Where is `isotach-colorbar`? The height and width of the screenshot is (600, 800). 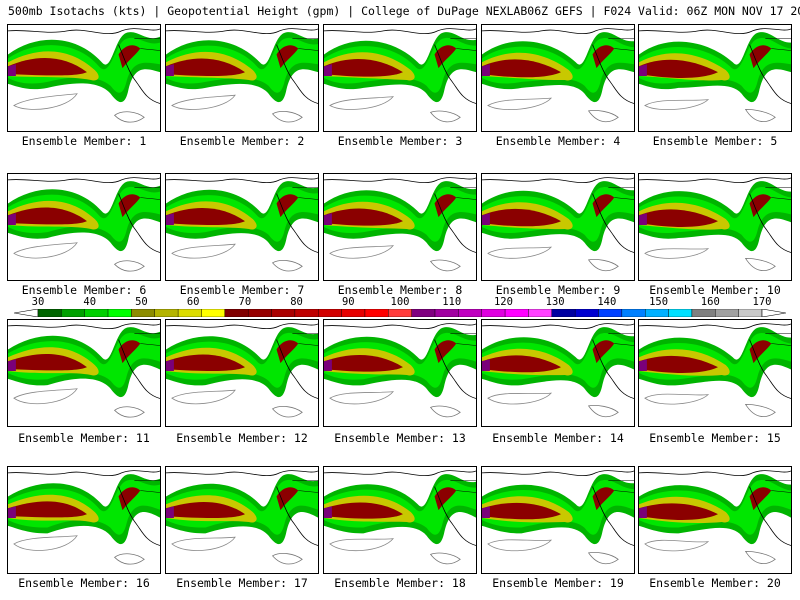
isotach-colorbar is located at coordinates (400, 313).